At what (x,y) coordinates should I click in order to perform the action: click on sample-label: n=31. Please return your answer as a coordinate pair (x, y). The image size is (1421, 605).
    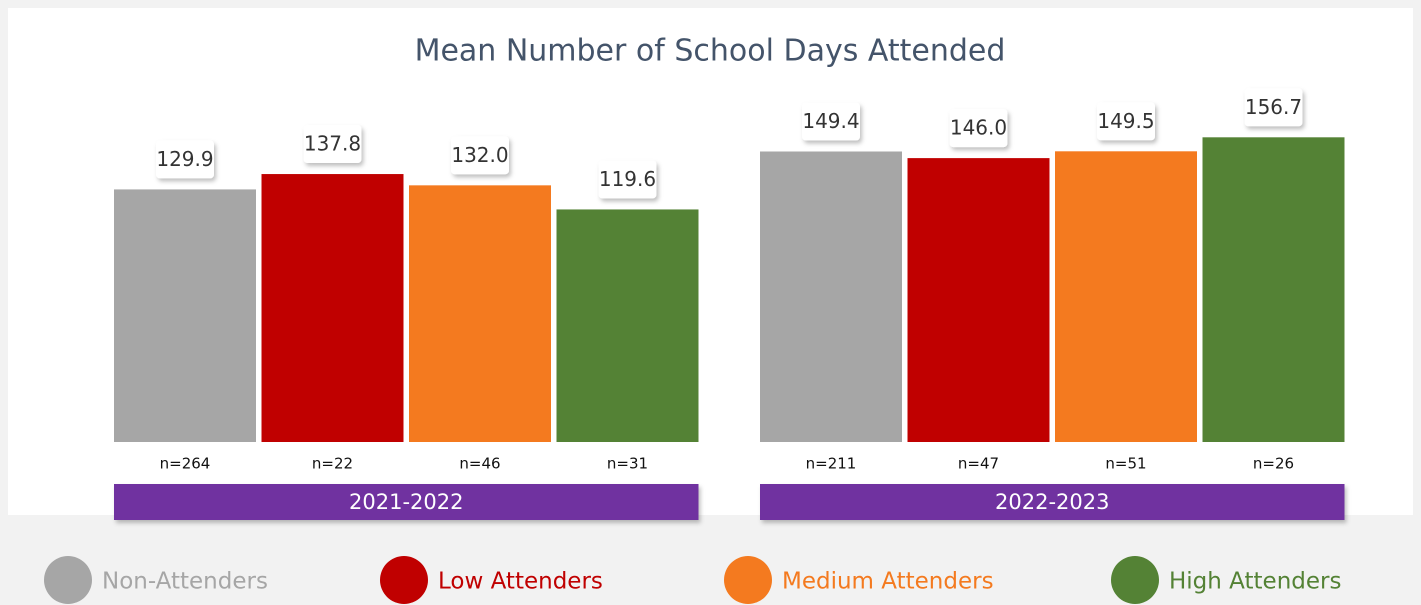
    Looking at the image, I should click on (627, 464).